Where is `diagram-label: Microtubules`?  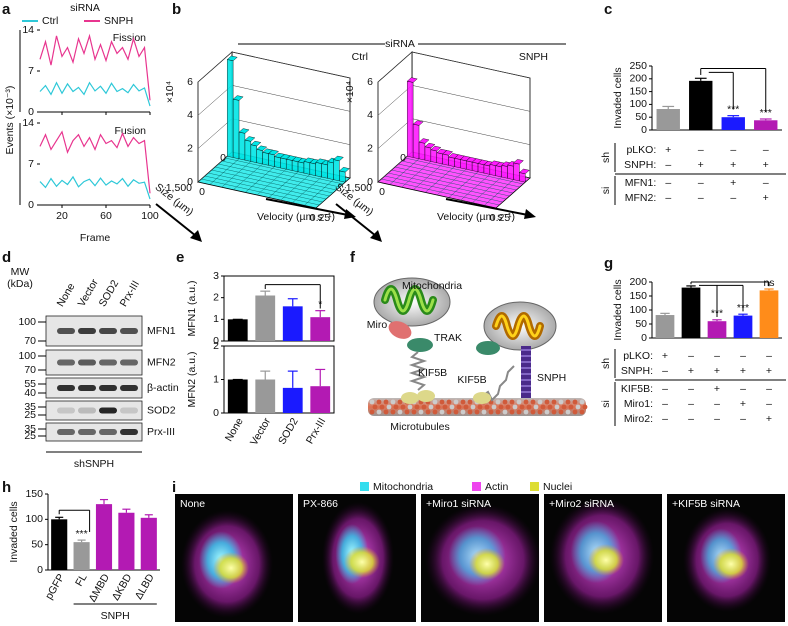
diagram-label: Microtubules is located at coordinates (420, 427).